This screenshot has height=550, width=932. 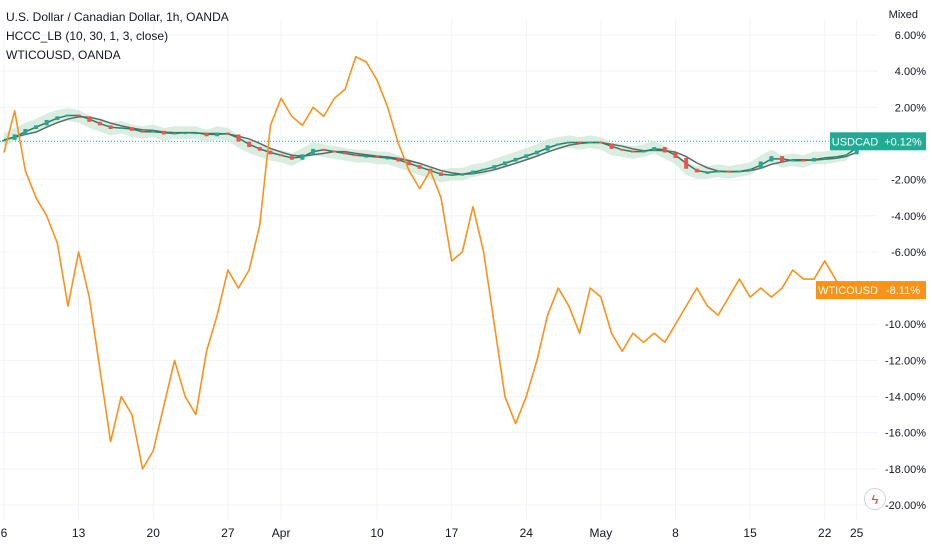 I want to click on y-tick-label: -4.00%, so click(x=908, y=217).